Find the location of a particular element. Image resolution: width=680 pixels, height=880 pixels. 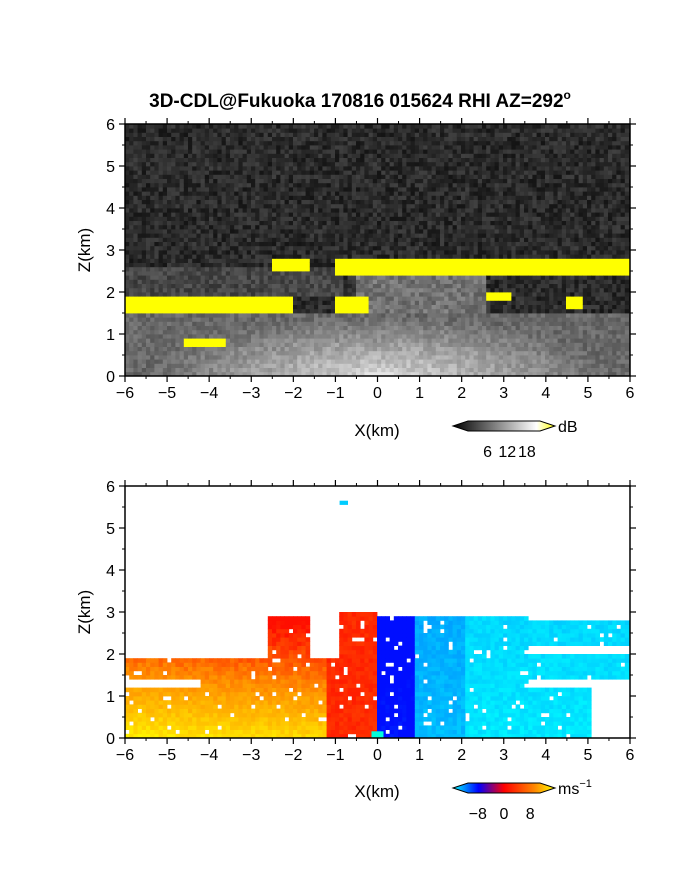

colorbar-tick-label: 18 is located at coordinates (527, 452).